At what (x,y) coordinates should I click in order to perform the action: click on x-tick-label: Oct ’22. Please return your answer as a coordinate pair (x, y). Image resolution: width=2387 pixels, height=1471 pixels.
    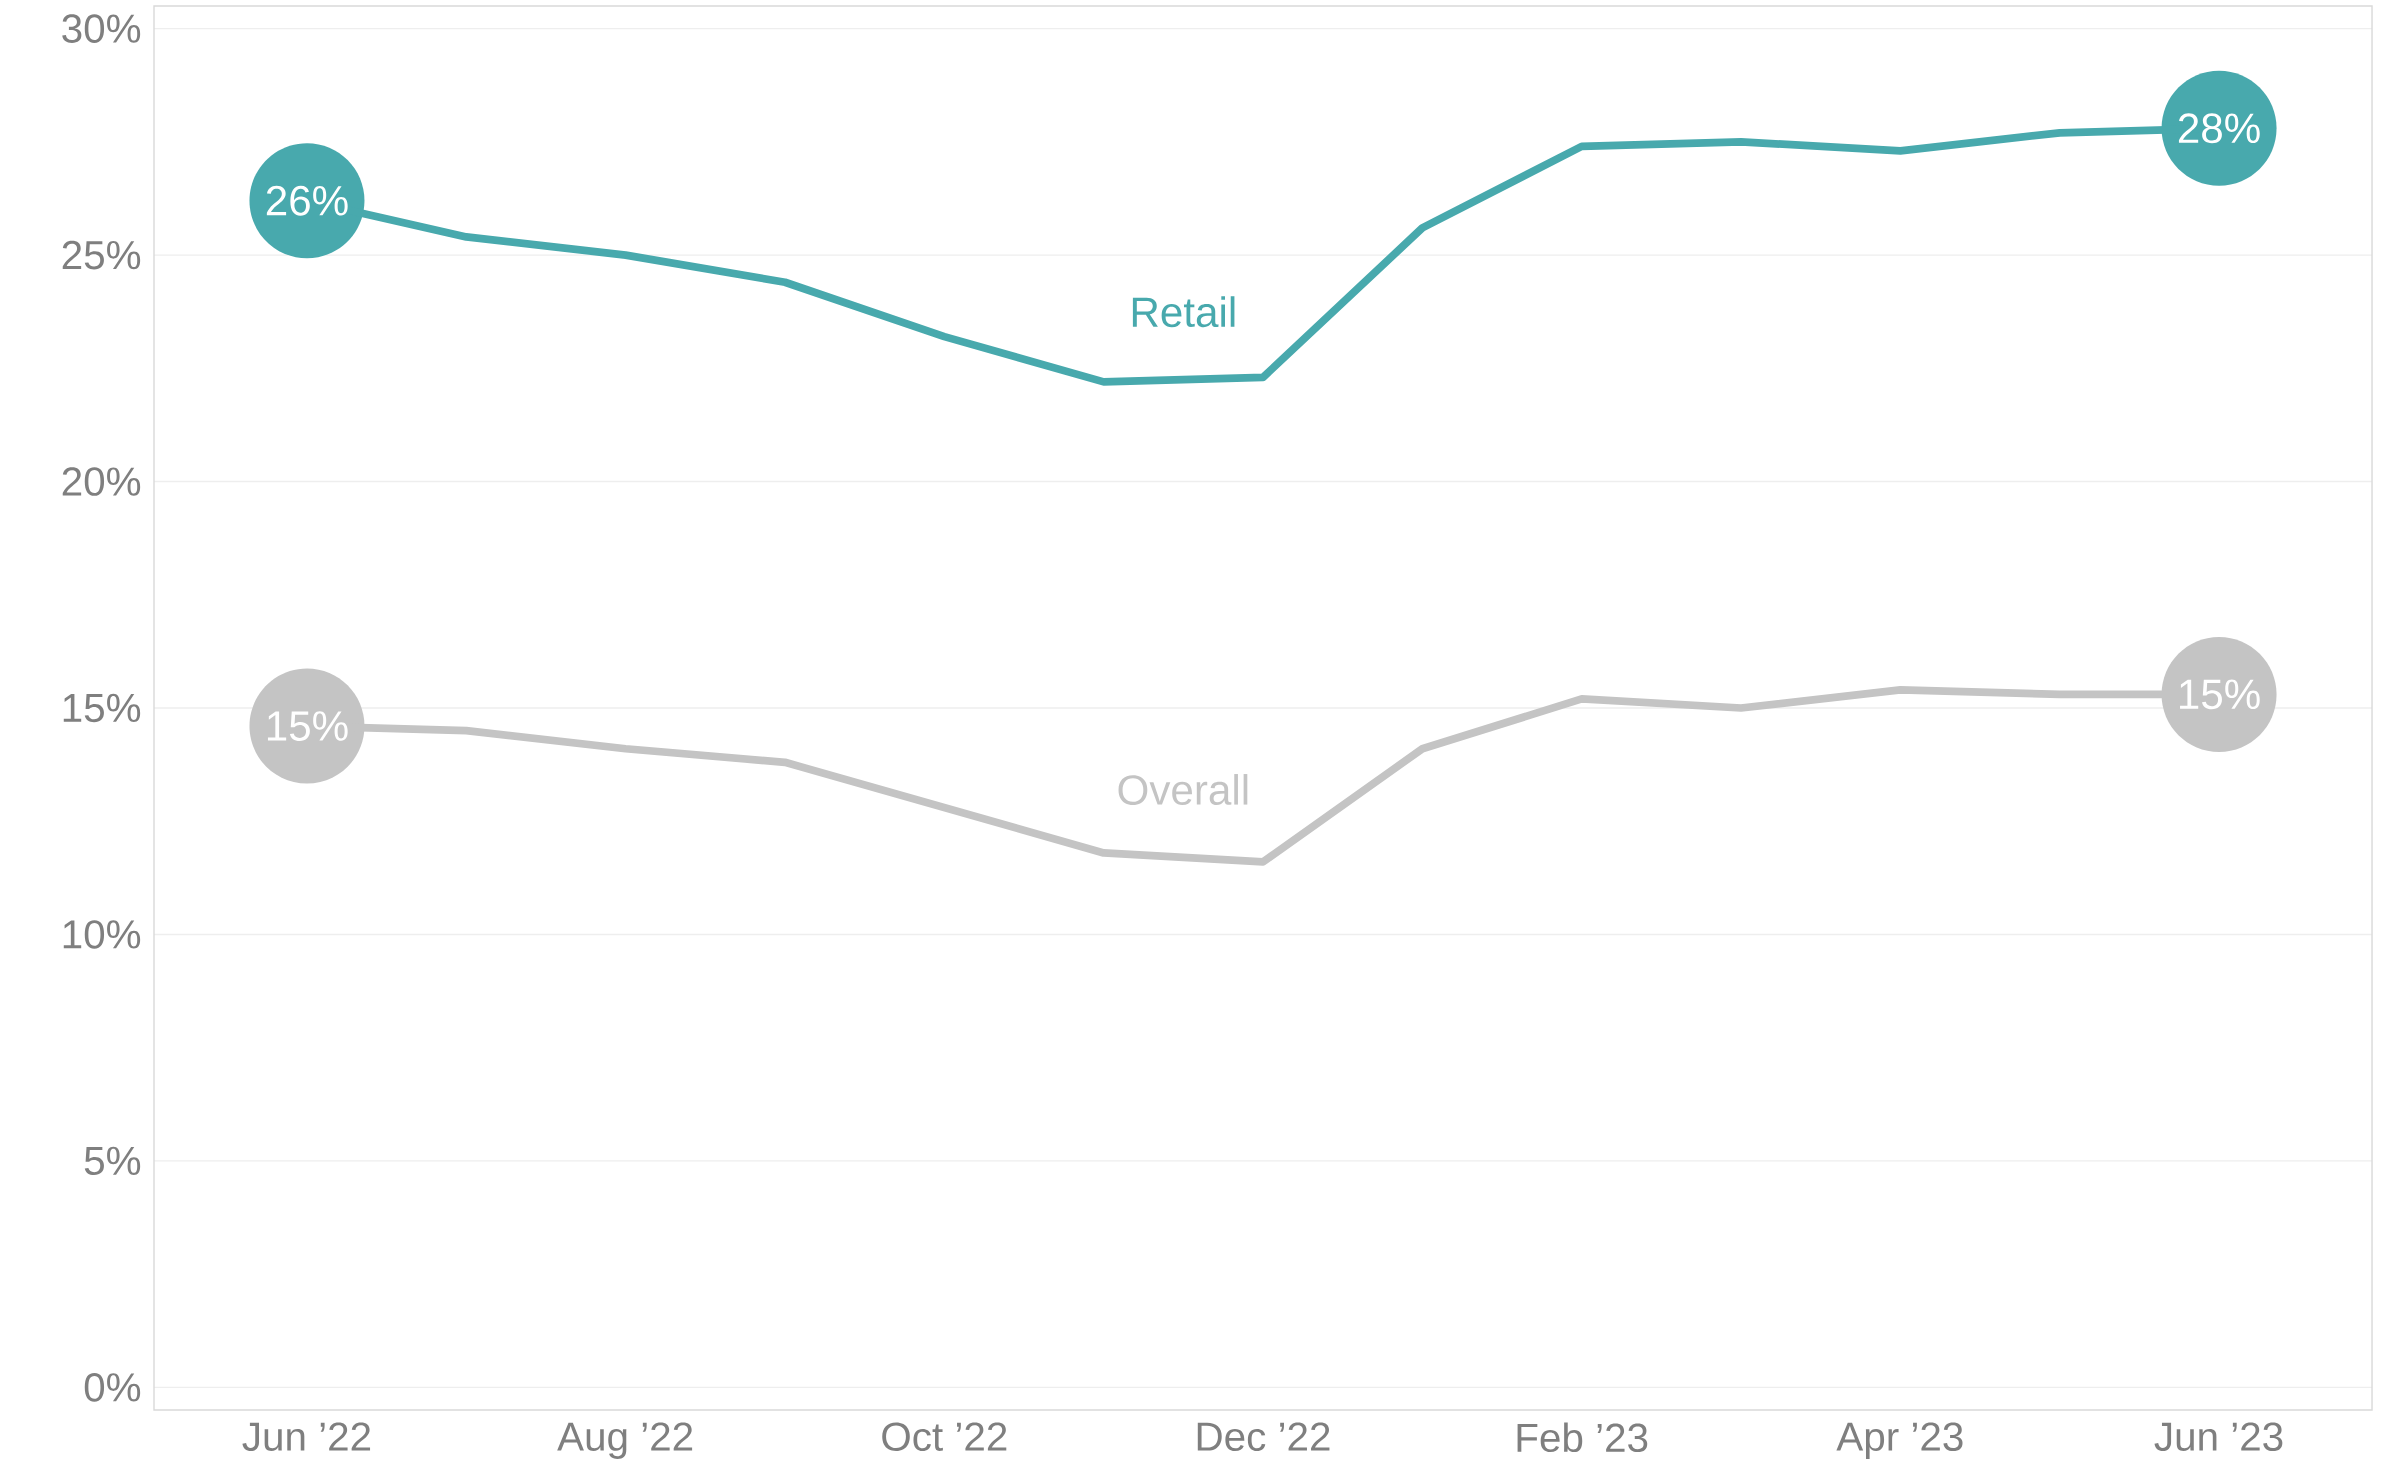
    Looking at the image, I should click on (944, 1437).